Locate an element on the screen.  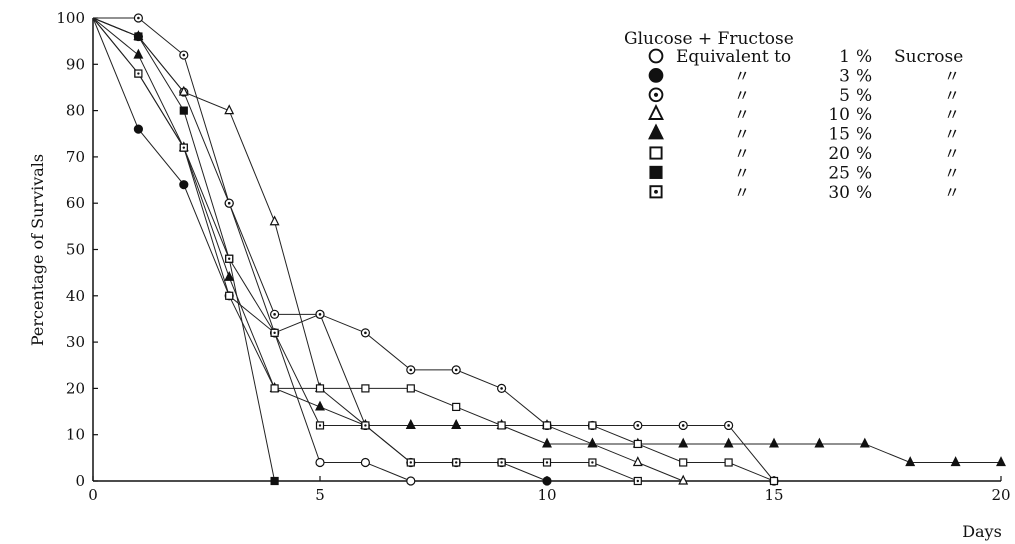
y-tick-label: 100 is located at coordinates (70, 18).